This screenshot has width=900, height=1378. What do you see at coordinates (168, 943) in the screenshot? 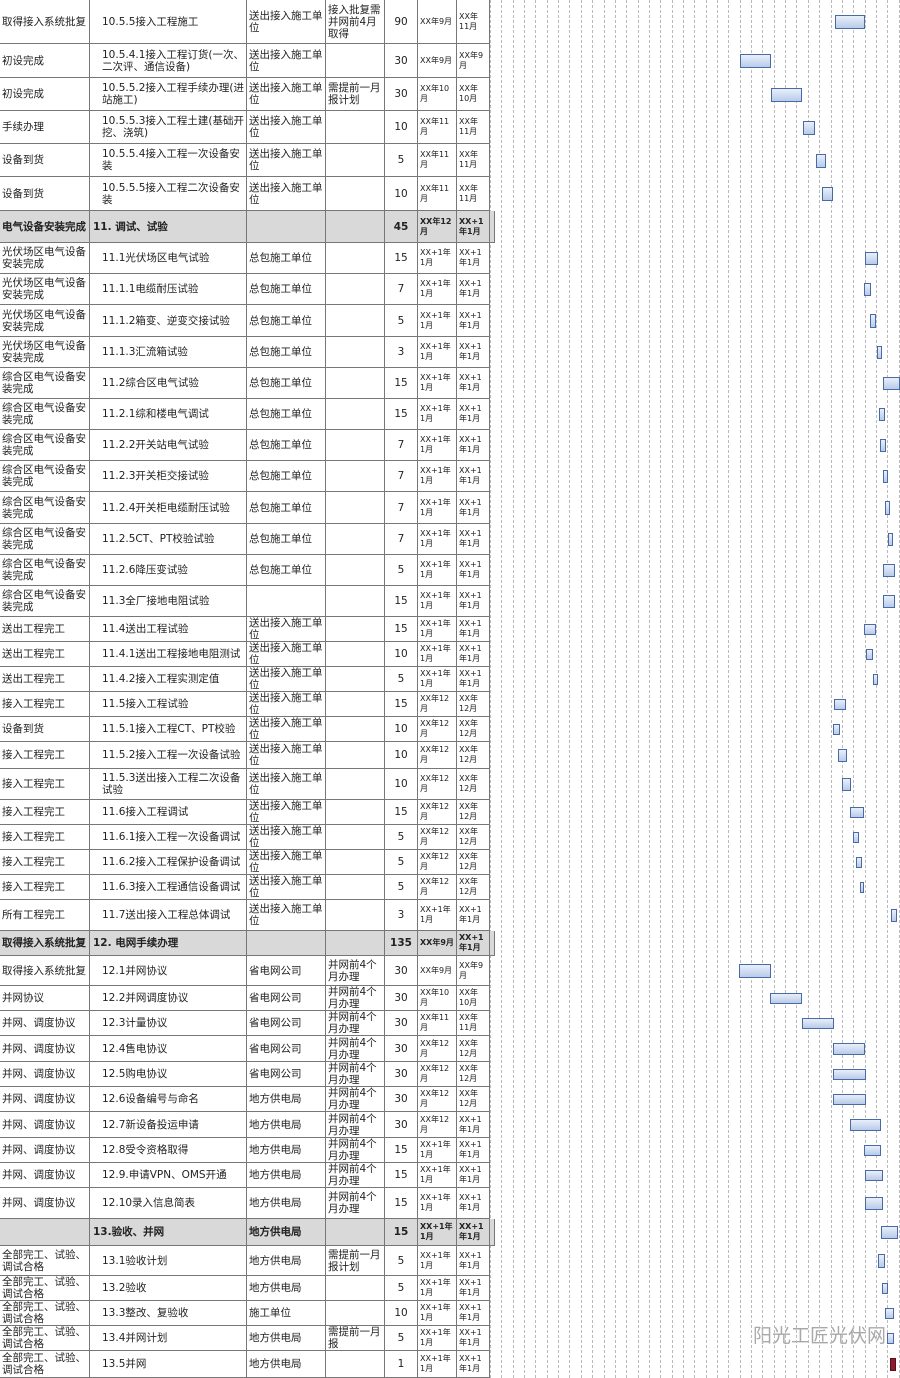
I see `task-cell: 12. 电网手续办理` at bounding box center [168, 943].